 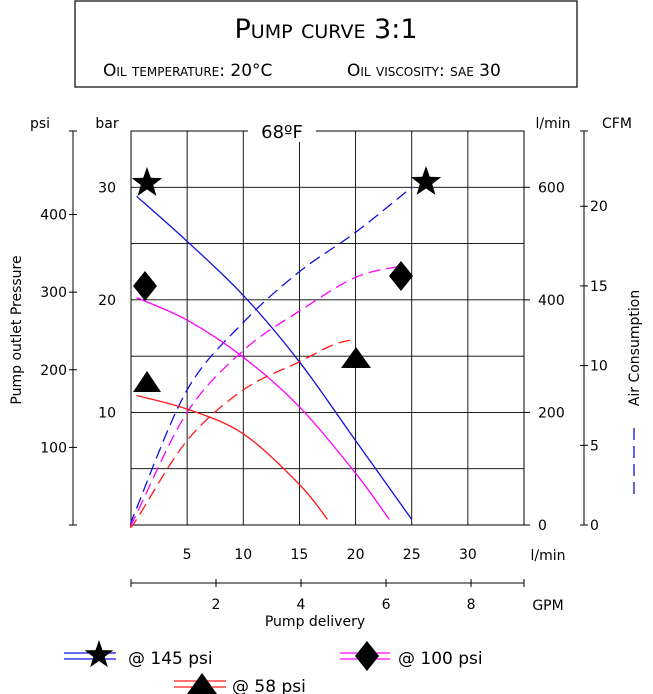 I want to click on x-axis-title: Pump delivery, so click(x=315, y=622).